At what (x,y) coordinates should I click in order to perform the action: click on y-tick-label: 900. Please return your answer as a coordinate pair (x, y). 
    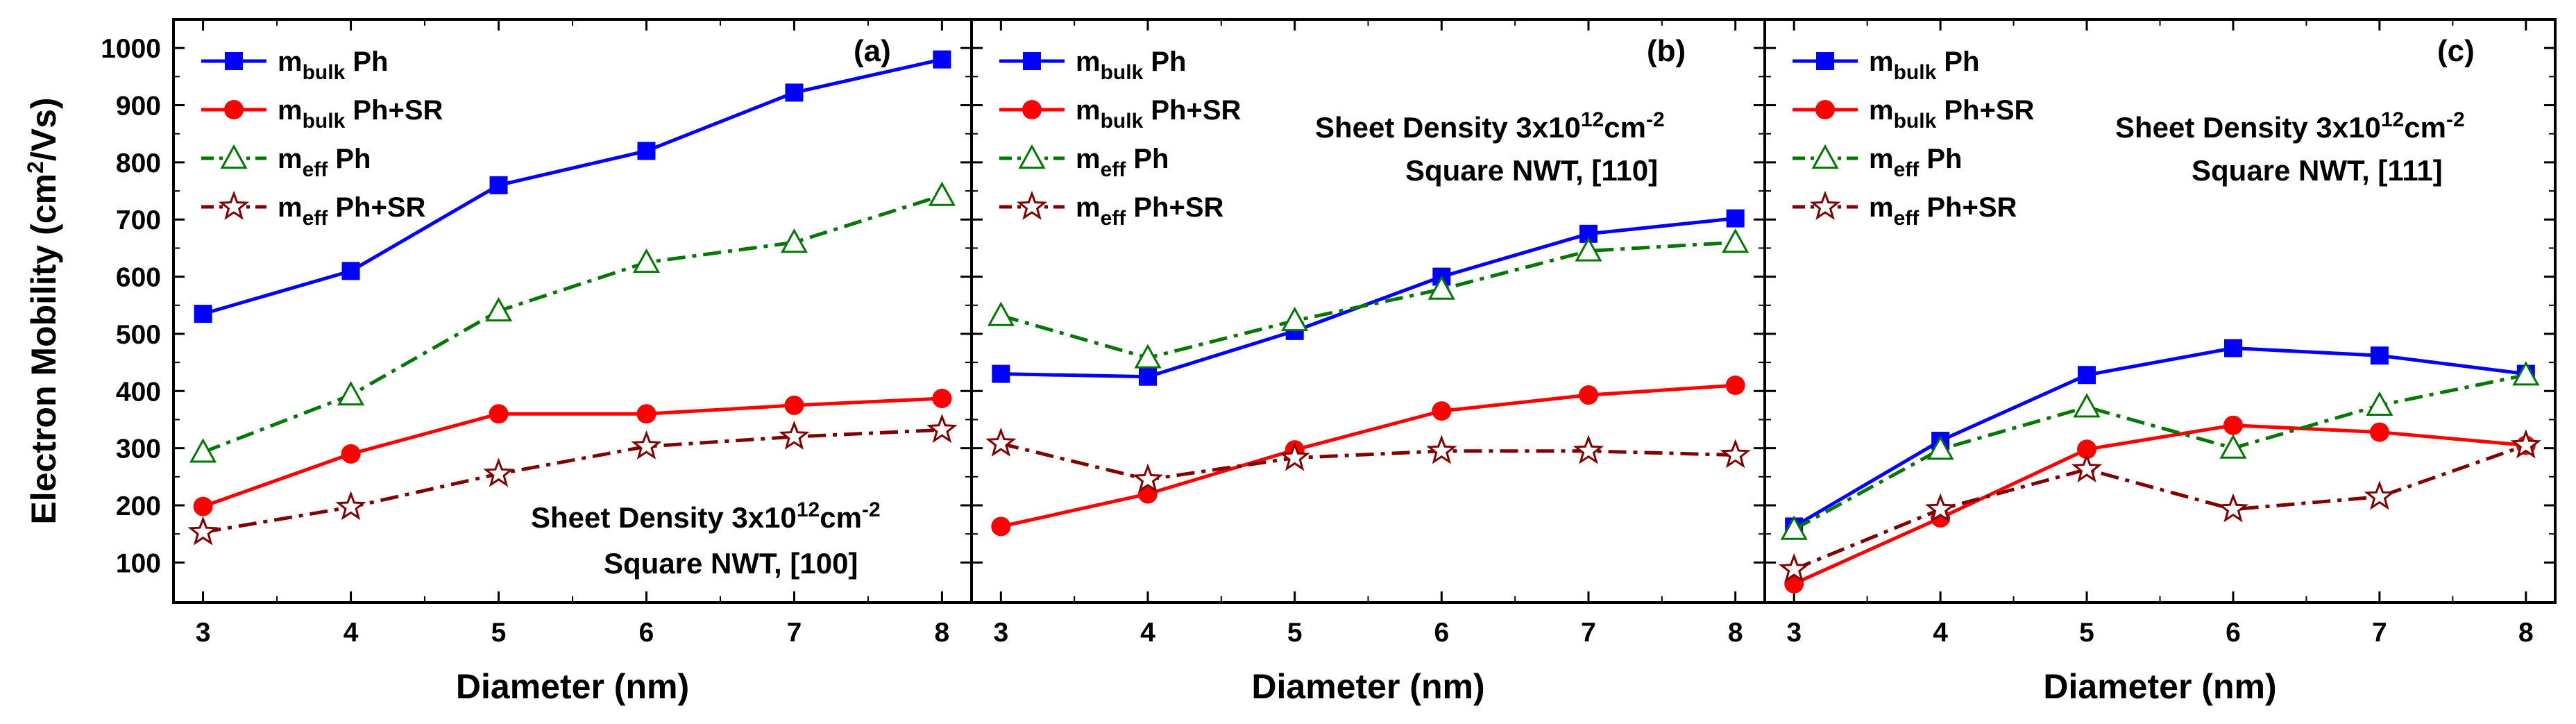
    Looking at the image, I should click on (138, 106).